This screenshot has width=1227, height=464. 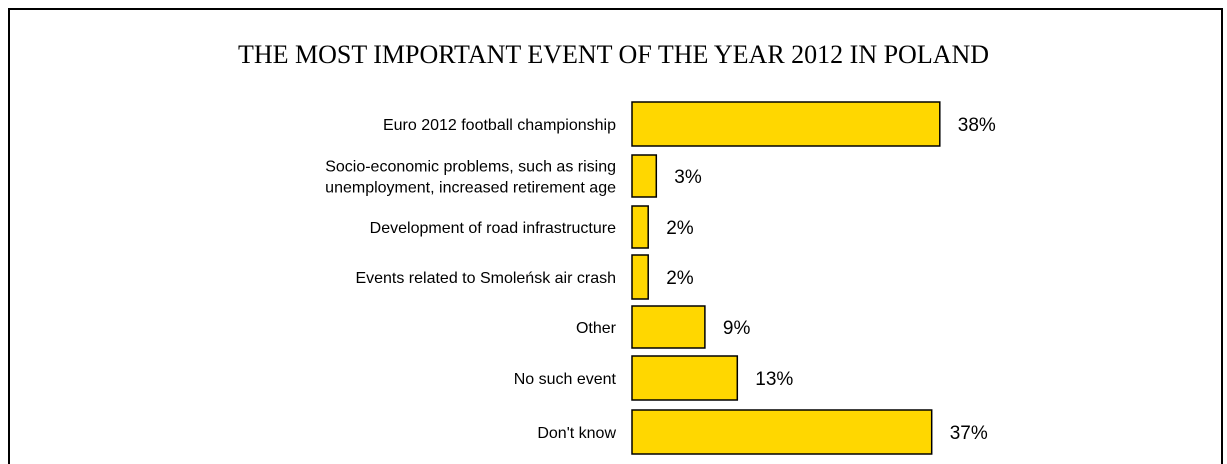 I want to click on value-label-5: 13%, so click(x=774, y=379).